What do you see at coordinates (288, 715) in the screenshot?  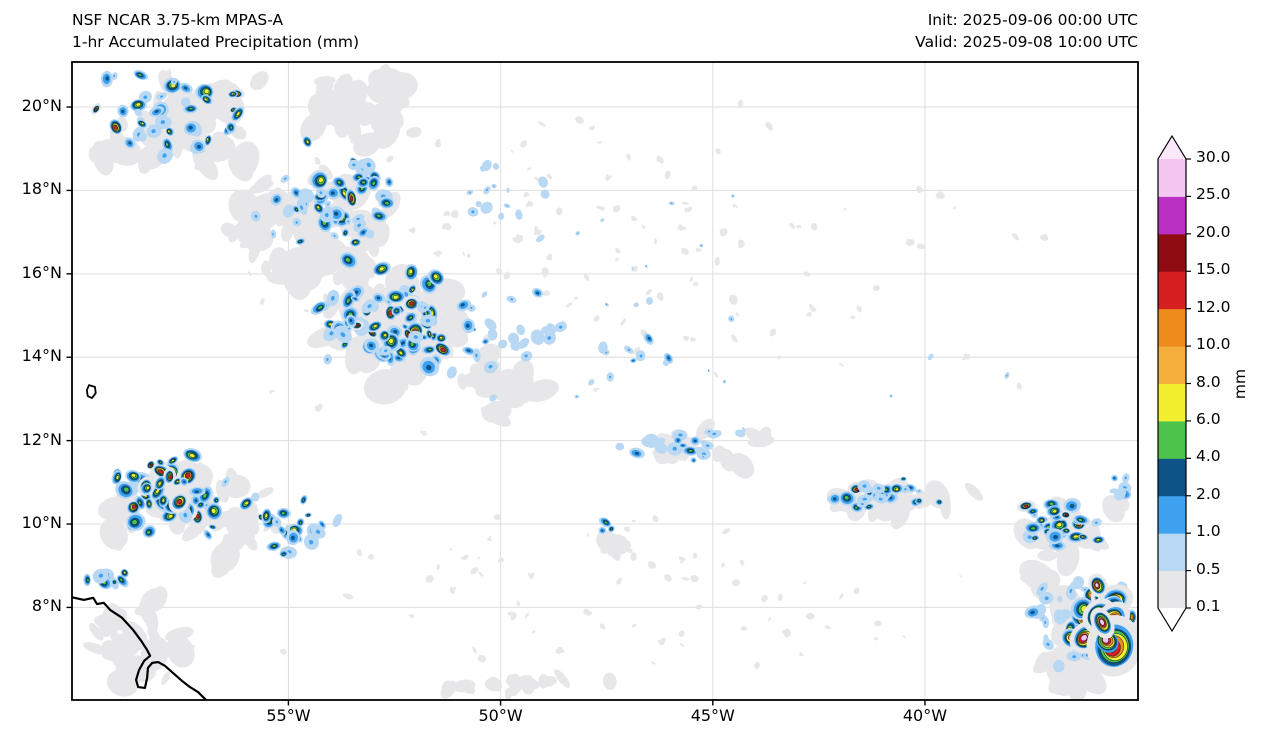 I see `lon-tick-label-55w: 55°W` at bounding box center [288, 715].